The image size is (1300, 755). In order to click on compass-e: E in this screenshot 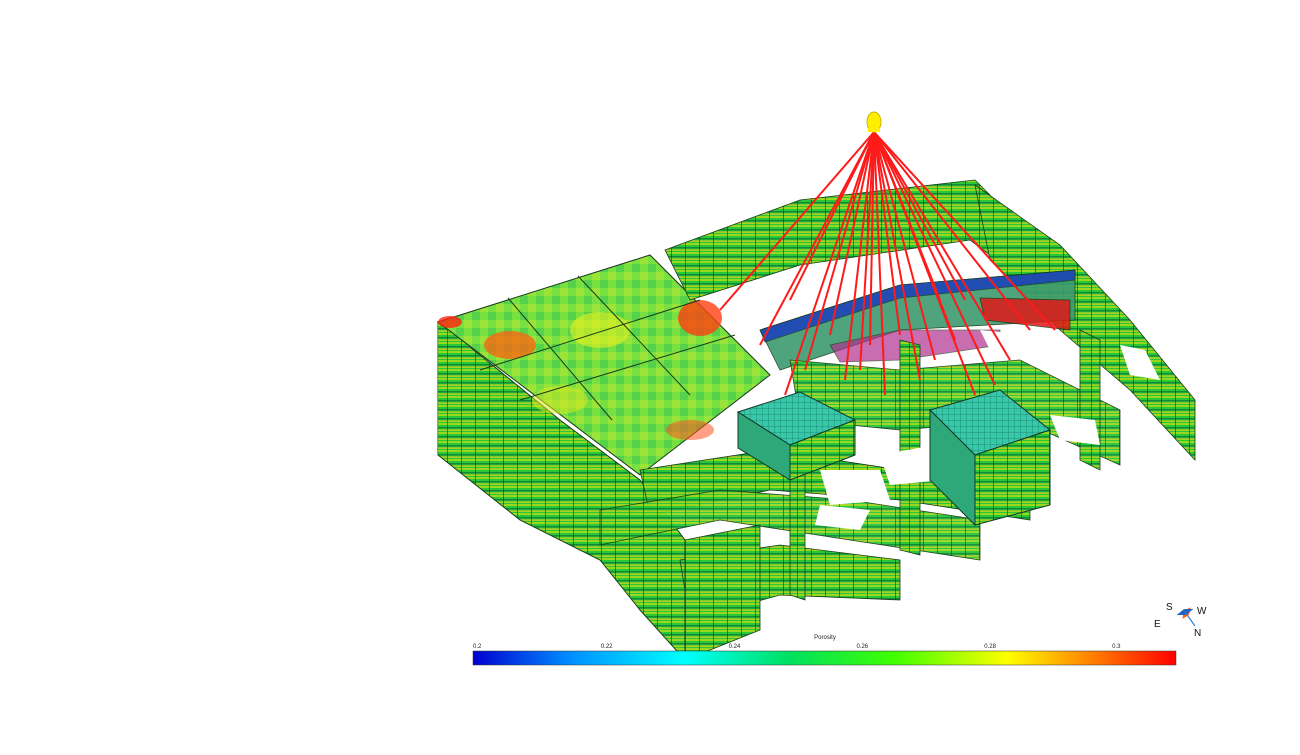, I will do `click(1157, 624)`.